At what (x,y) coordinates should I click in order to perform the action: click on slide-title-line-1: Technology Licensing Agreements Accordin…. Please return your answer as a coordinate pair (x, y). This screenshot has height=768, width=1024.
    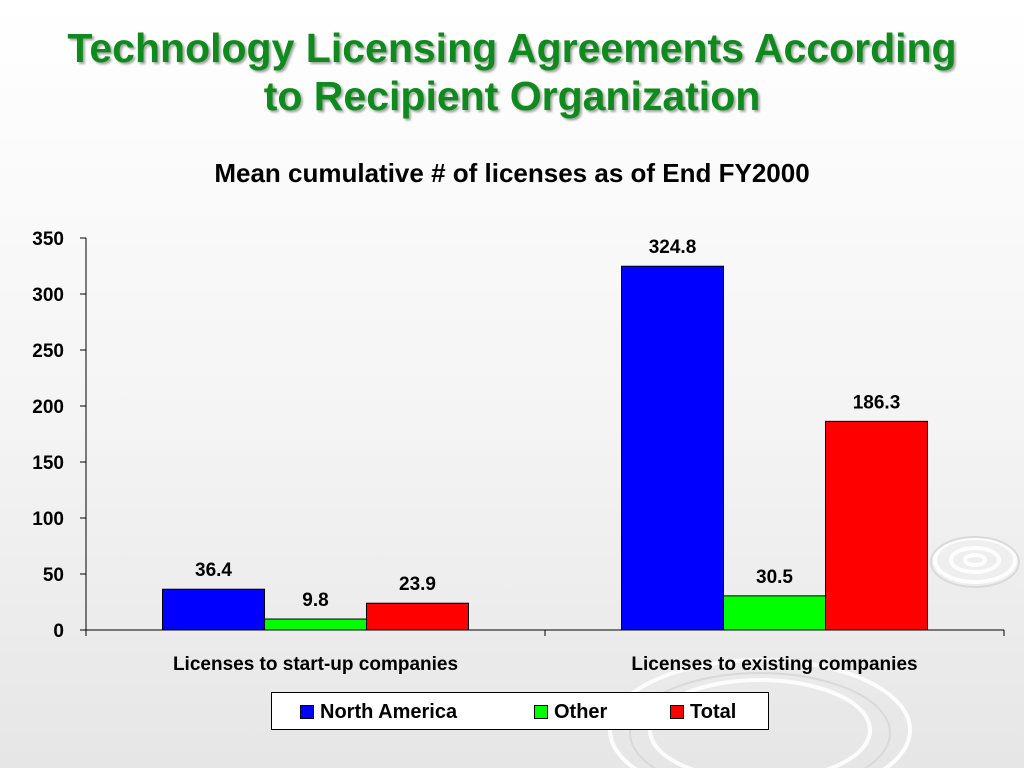
    Looking at the image, I should click on (512, 48).